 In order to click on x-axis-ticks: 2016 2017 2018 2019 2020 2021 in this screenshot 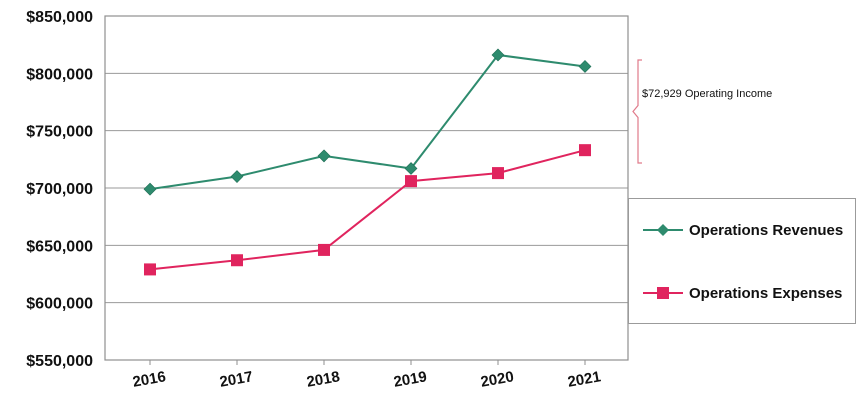, I will do `click(366, 375)`.